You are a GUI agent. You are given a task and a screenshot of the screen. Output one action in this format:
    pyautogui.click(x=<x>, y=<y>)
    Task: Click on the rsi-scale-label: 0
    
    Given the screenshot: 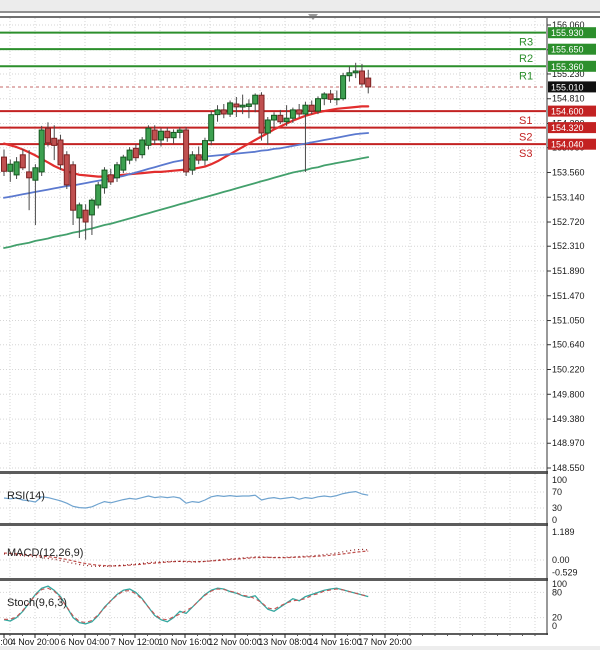 What is the action you would take?
    pyautogui.click(x=554, y=520)
    